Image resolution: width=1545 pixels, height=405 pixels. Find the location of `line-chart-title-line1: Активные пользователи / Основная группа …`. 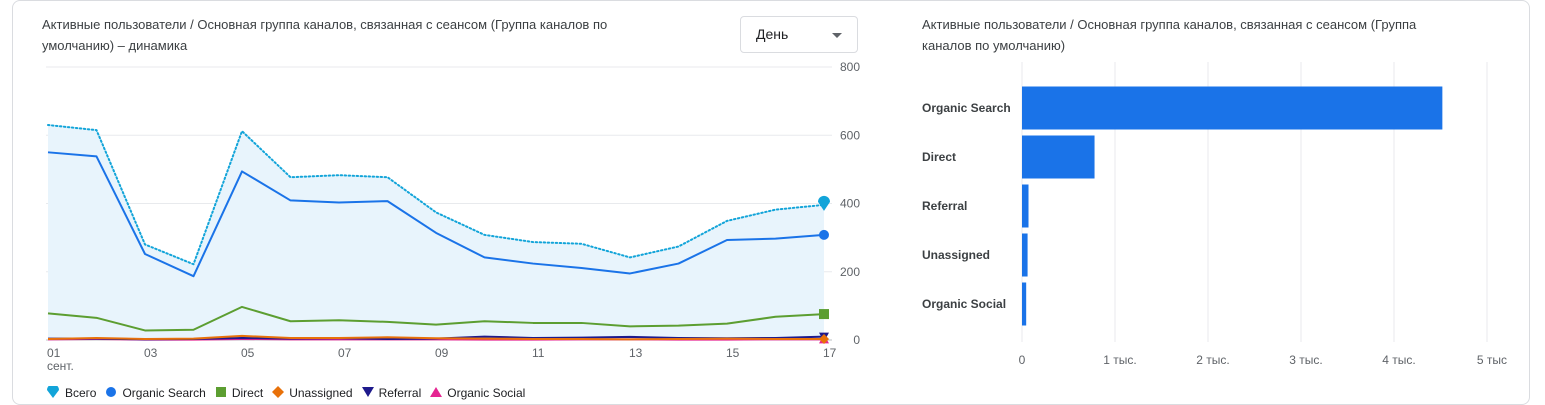

line-chart-title-line1: Активные пользователи / Основная группа … is located at coordinates (325, 24).